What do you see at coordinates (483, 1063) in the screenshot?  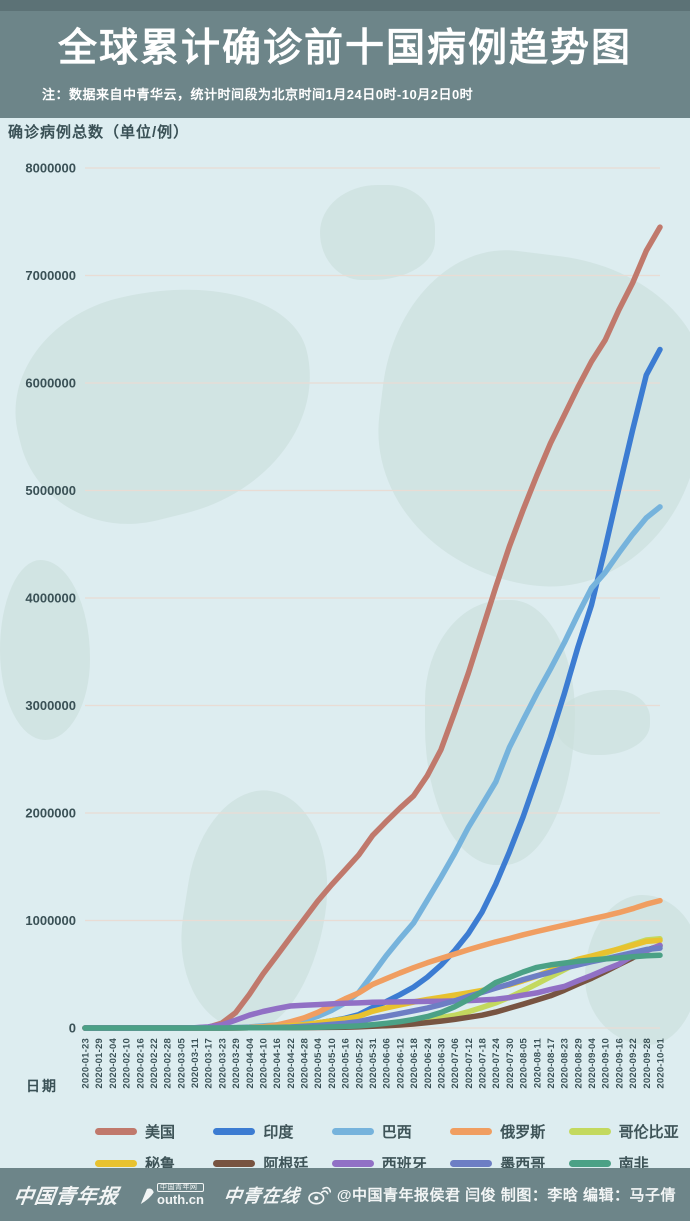 I see `x-tick-label: 2020-07-18` at bounding box center [483, 1063].